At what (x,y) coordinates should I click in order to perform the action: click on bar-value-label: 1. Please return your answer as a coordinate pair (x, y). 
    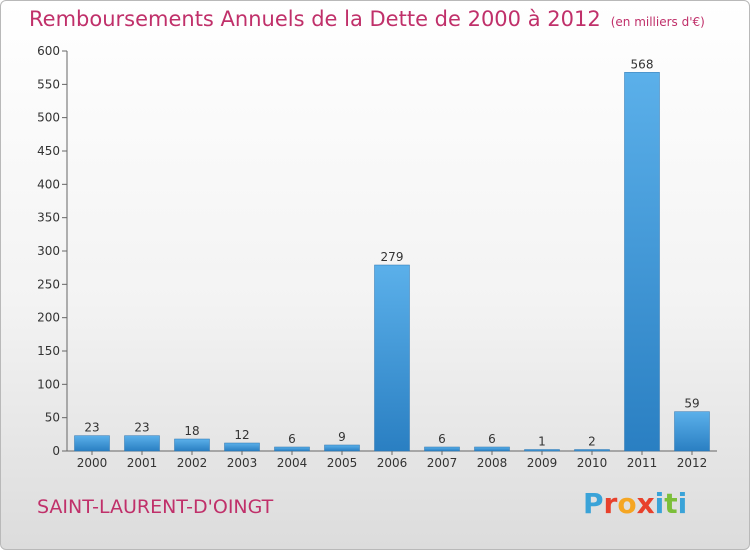
    Looking at the image, I should click on (542, 442).